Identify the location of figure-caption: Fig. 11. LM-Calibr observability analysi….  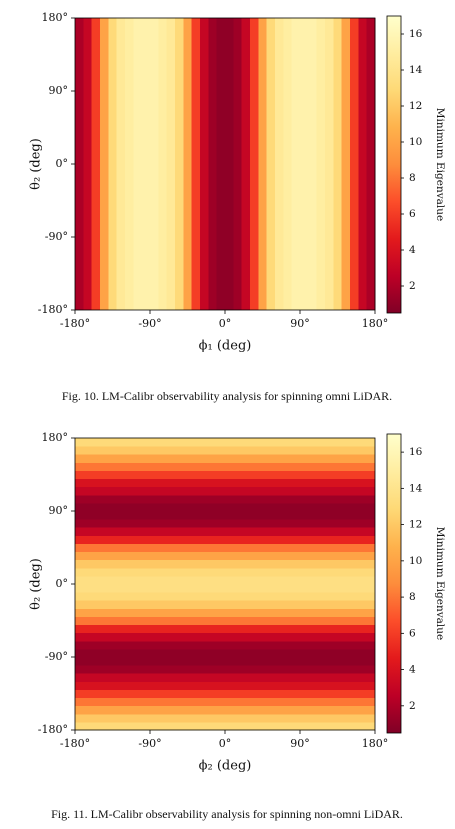
(227, 814).